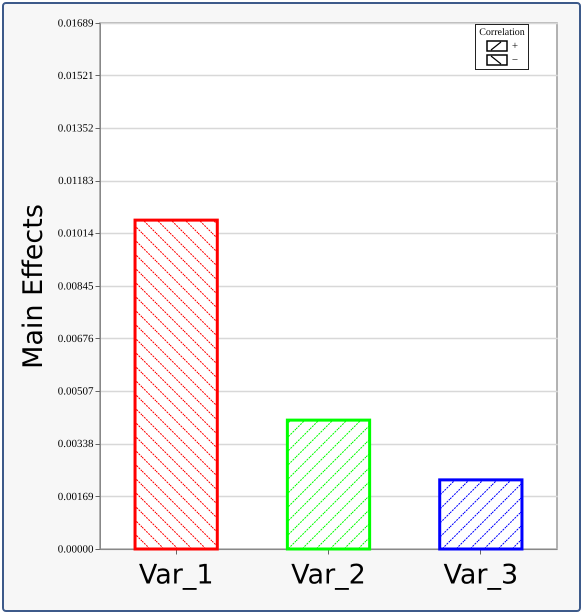  What do you see at coordinates (328, 575) in the screenshot?
I see `x-tick-label: Var_2` at bounding box center [328, 575].